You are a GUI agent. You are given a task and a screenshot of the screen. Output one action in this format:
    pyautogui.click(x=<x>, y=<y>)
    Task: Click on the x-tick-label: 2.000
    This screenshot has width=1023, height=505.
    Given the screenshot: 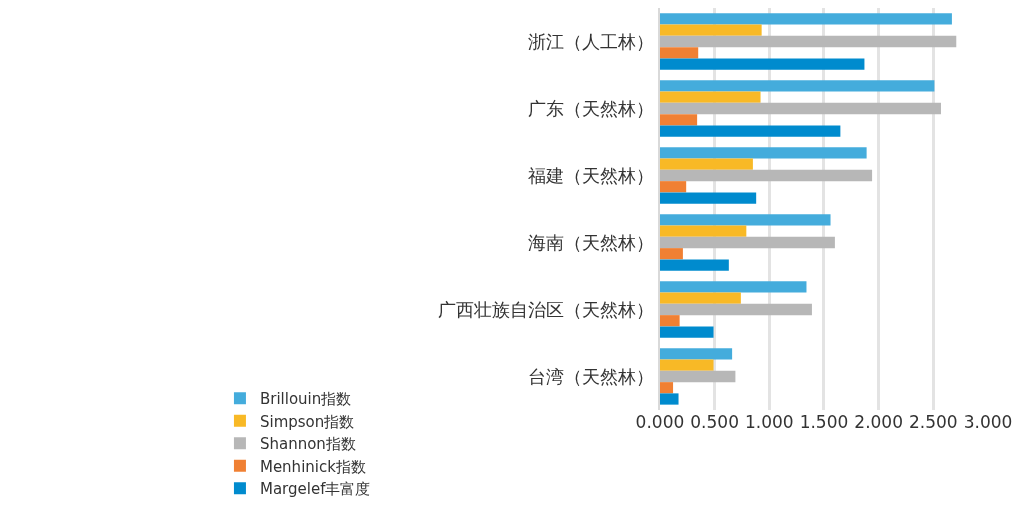 What is the action you would take?
    pyautogui.click(x=878, y=422)
    